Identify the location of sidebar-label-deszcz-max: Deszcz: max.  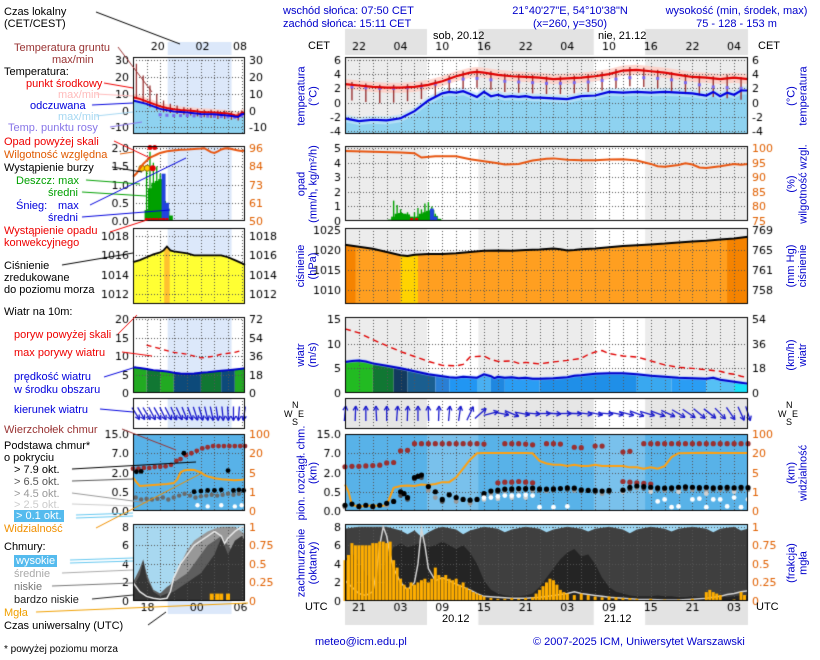
(47, 181).